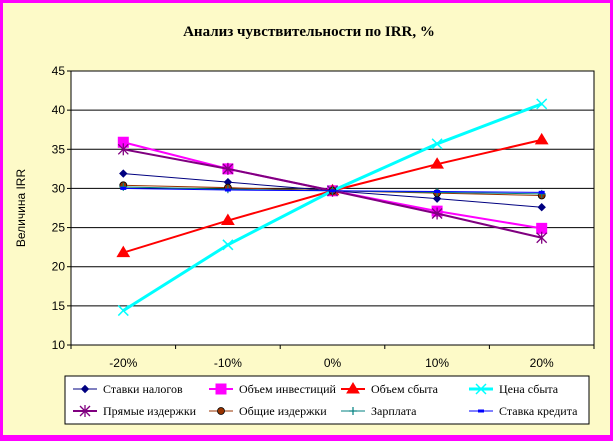  What do you see at coordinates (394, 411) in the screenshot?
I see `legend-label: Зарплата` at bounding box center [394, 411].